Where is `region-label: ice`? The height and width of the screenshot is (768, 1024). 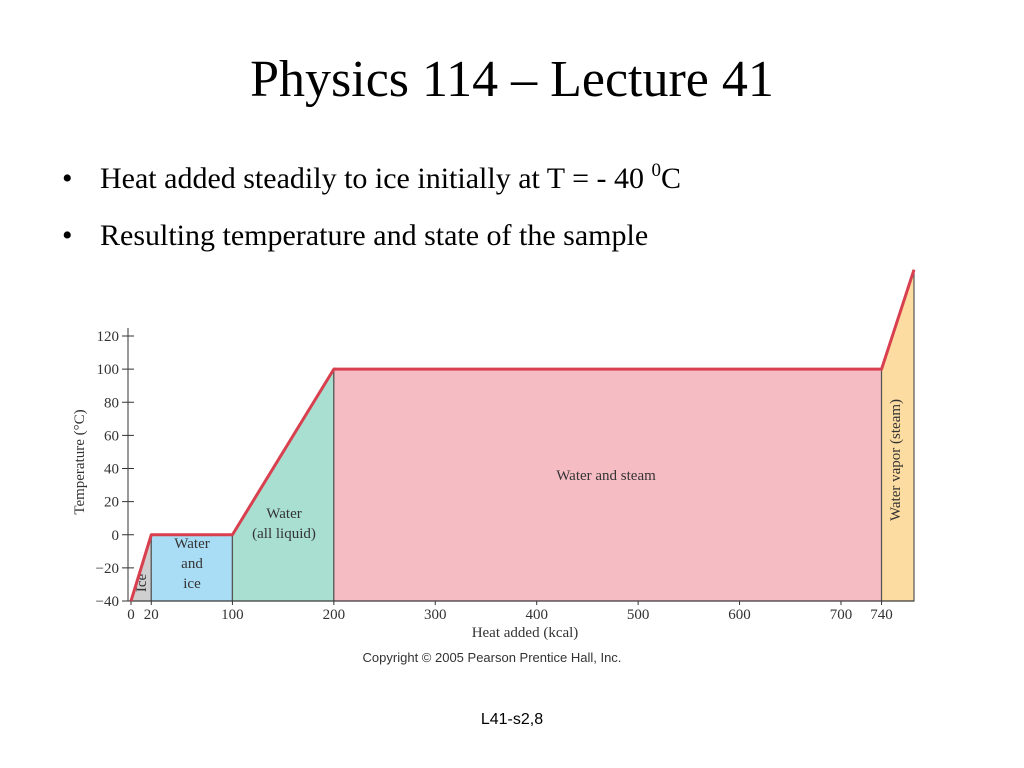
region-label: ice is located at coordinates (192, 584).